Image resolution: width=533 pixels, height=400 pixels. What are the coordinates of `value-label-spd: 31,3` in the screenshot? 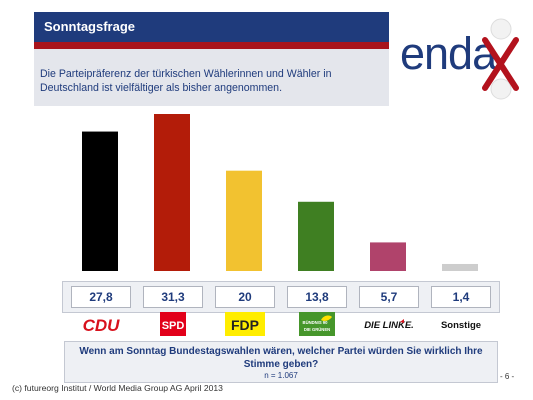 It's located at (173, 297).